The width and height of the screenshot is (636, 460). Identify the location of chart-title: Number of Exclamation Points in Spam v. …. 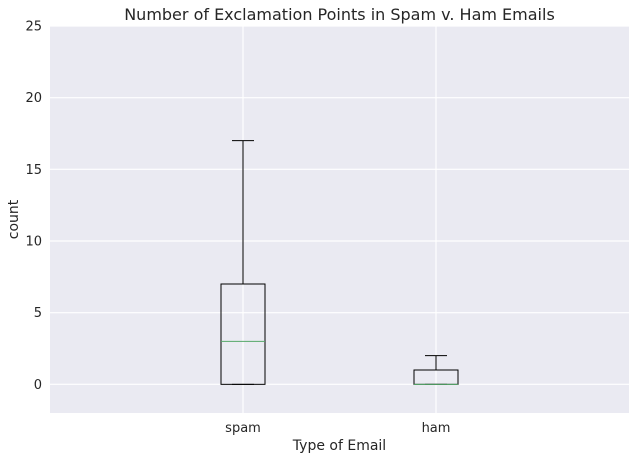
(339, 14).